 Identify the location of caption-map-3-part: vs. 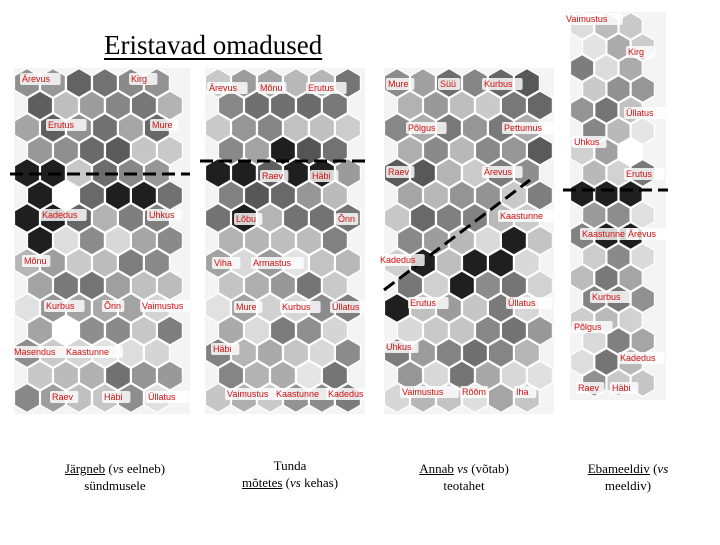
(462, 468).